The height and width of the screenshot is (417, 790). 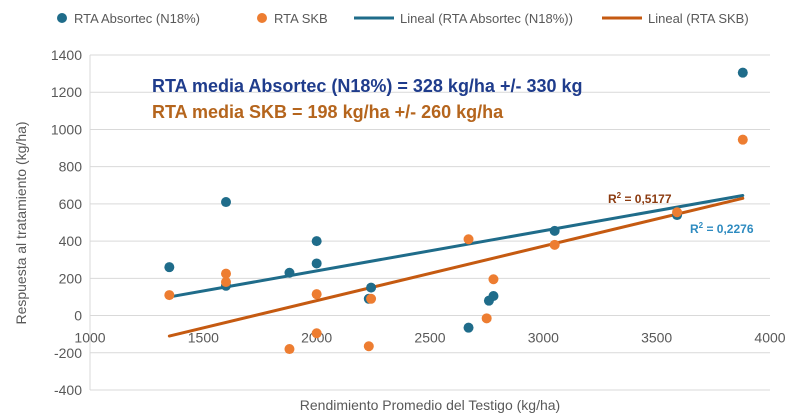 I want to click on x-tick-label: 1500, so click(x=203, y=338).